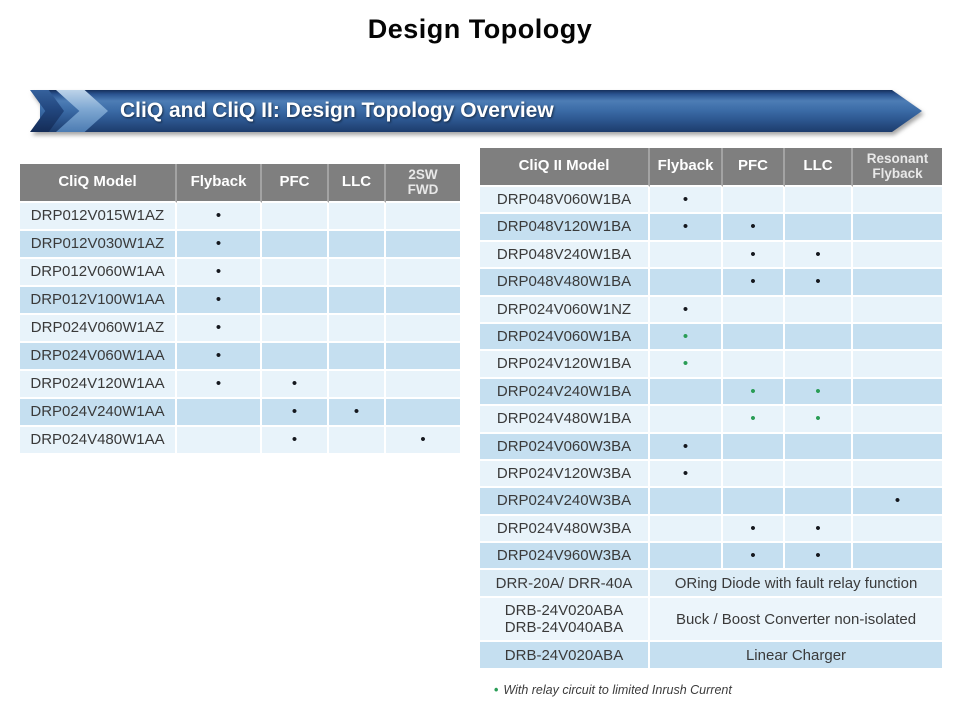 This screenshot has width=960, height=720. I want to click on model-cell: DRR-20A/ DRR-40A, so click(565, 584).